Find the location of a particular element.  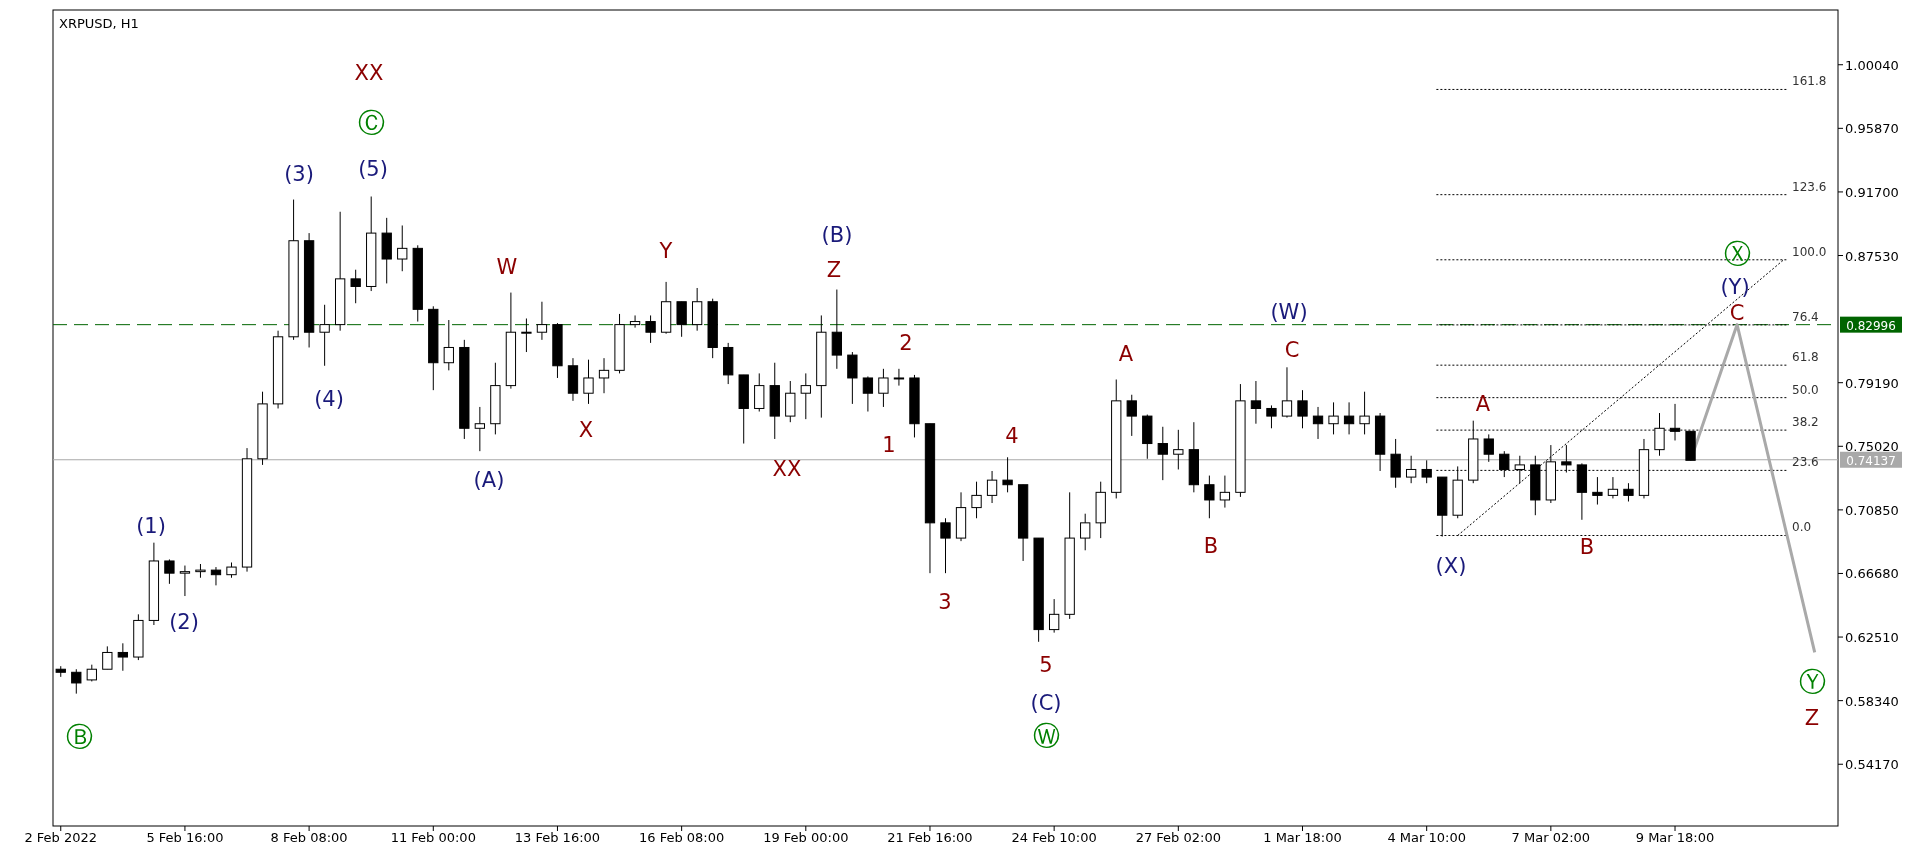

y-tick-label: 0.79190 is located at coordinates (1872, 383).